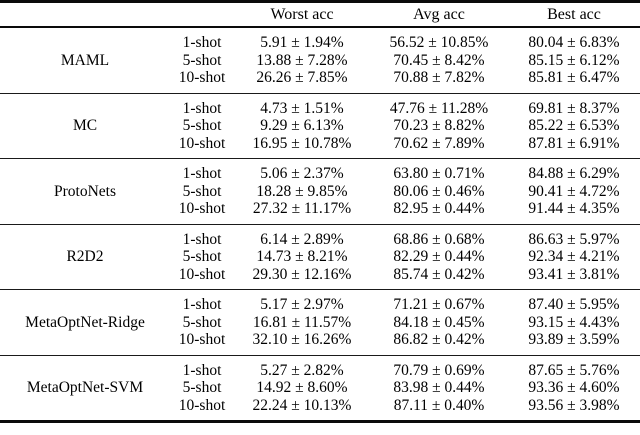 The width and height of the screenshot is (640, 435). I want to click on cell-worst: 18.28 ± 9.85%, so click(302, 191).